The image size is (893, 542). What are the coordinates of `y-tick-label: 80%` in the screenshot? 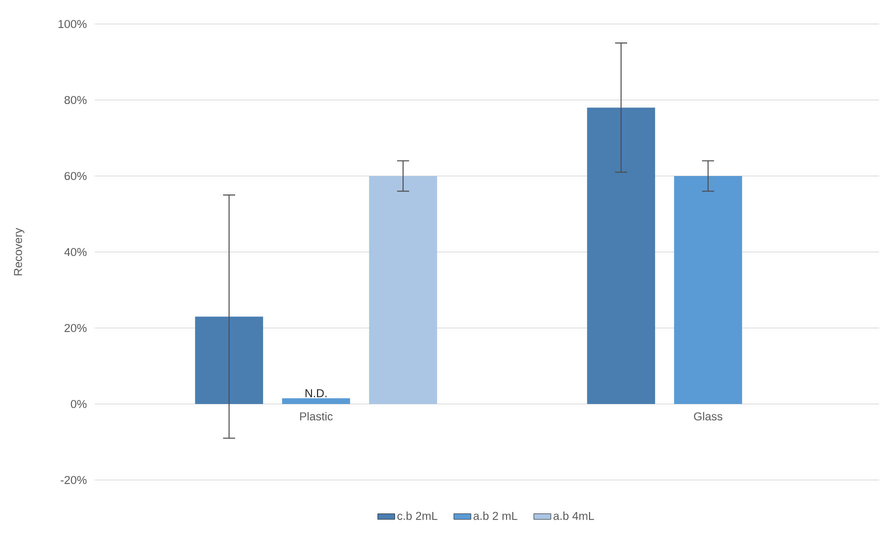 It's located at (75, 100).